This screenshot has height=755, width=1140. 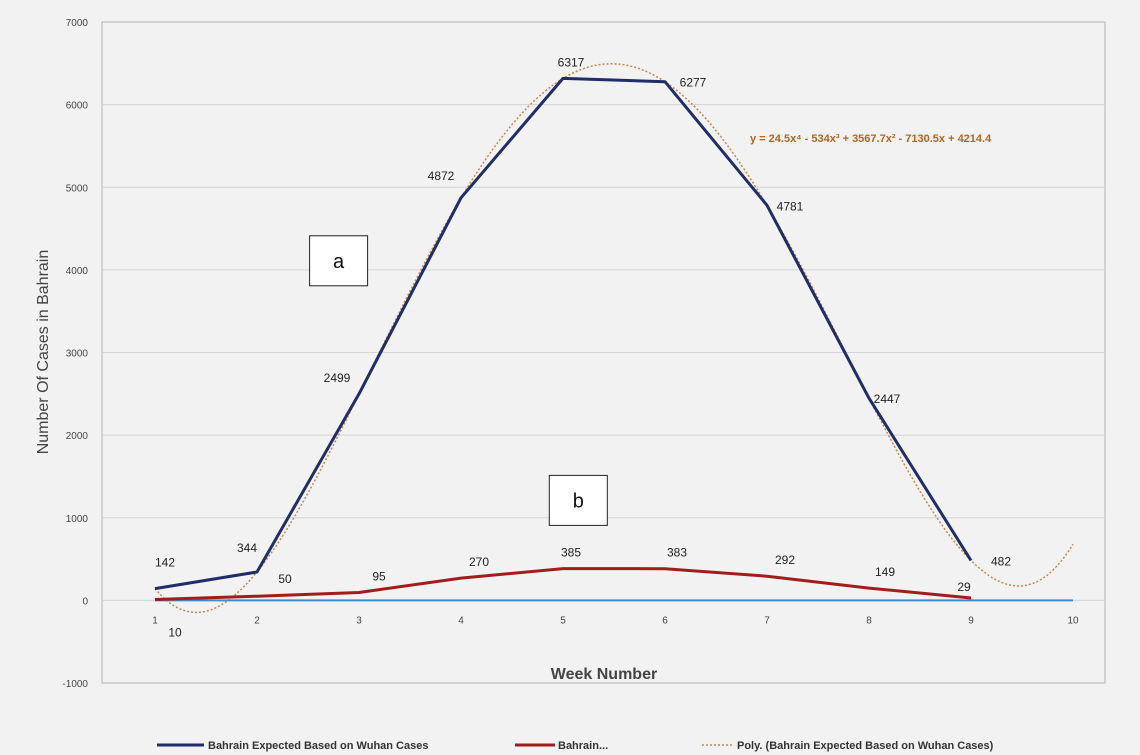 What do you see at coordinates (359, 620) in the screenshot?
I see `x-tick-label: 3` at bounding box center [359, 620].